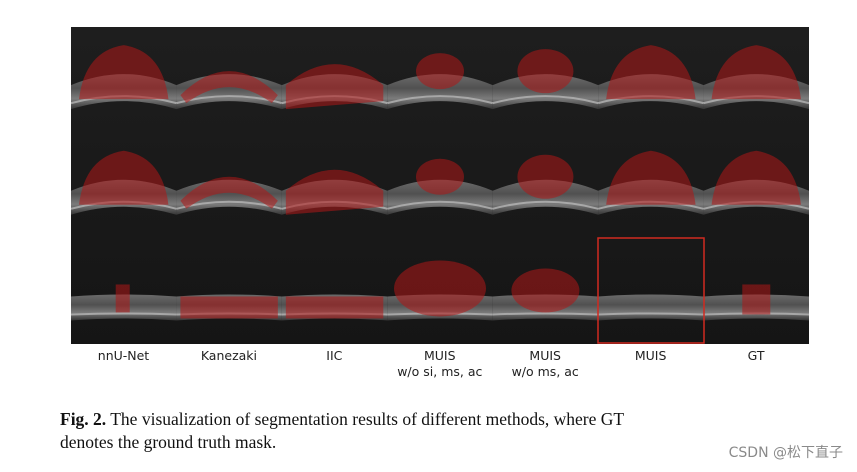 This screenshot has width=857, height=472. I want to click on column-label: MUIS w/o si, ms, ac, so click(439, 364).